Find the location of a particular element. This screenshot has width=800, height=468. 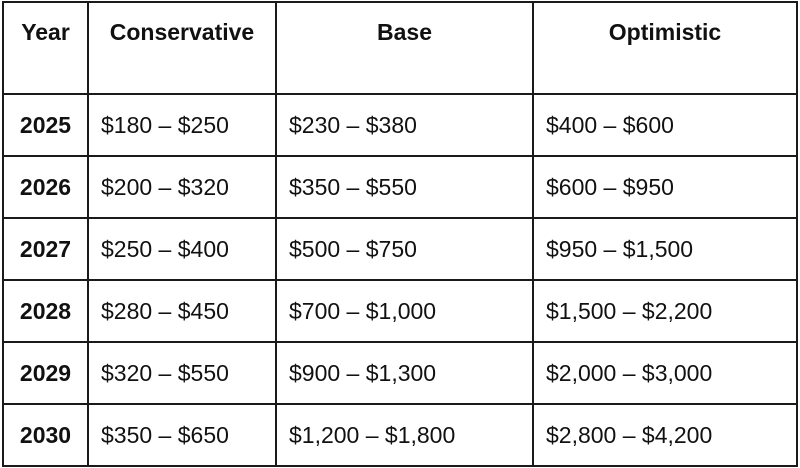

optimistic-cell: $950 – $1,500 is located at coordinates (665, 249).